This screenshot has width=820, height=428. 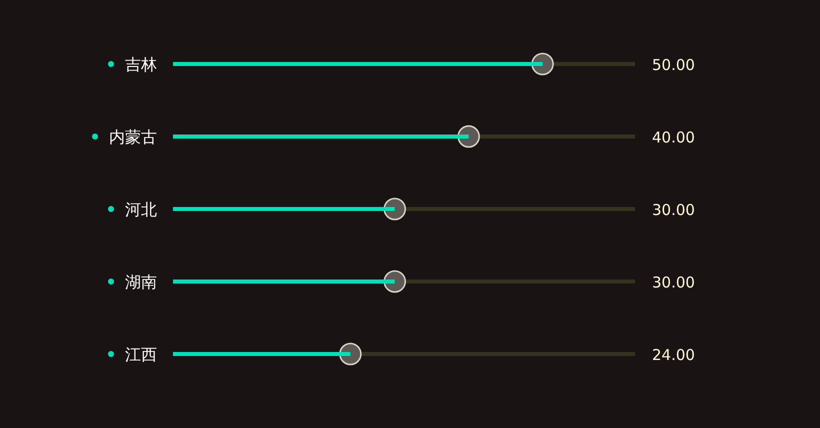 I want to click on data-label: 50.00, so click(x=673, y=65).